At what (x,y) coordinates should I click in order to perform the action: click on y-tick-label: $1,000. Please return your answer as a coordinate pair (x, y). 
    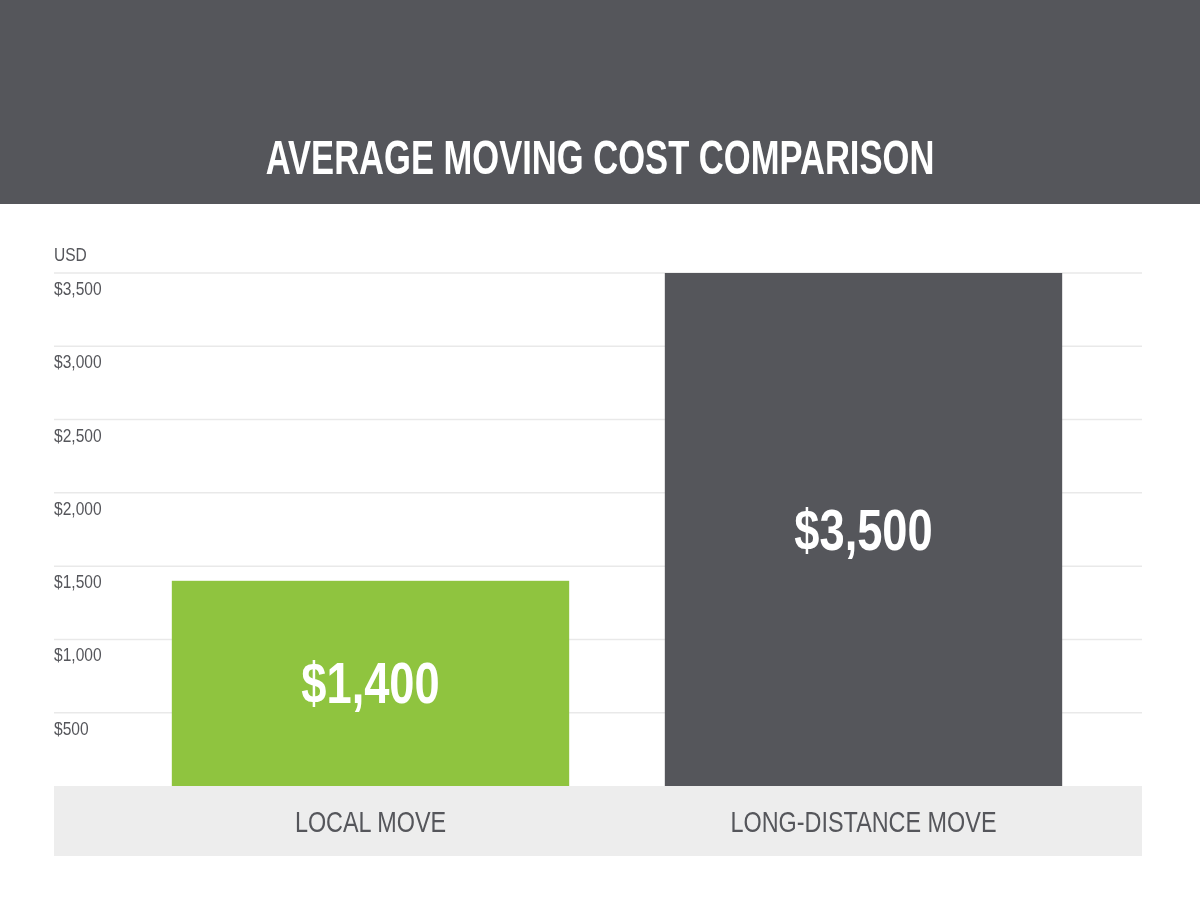
    Looking at the image, I should click on (78, 654).